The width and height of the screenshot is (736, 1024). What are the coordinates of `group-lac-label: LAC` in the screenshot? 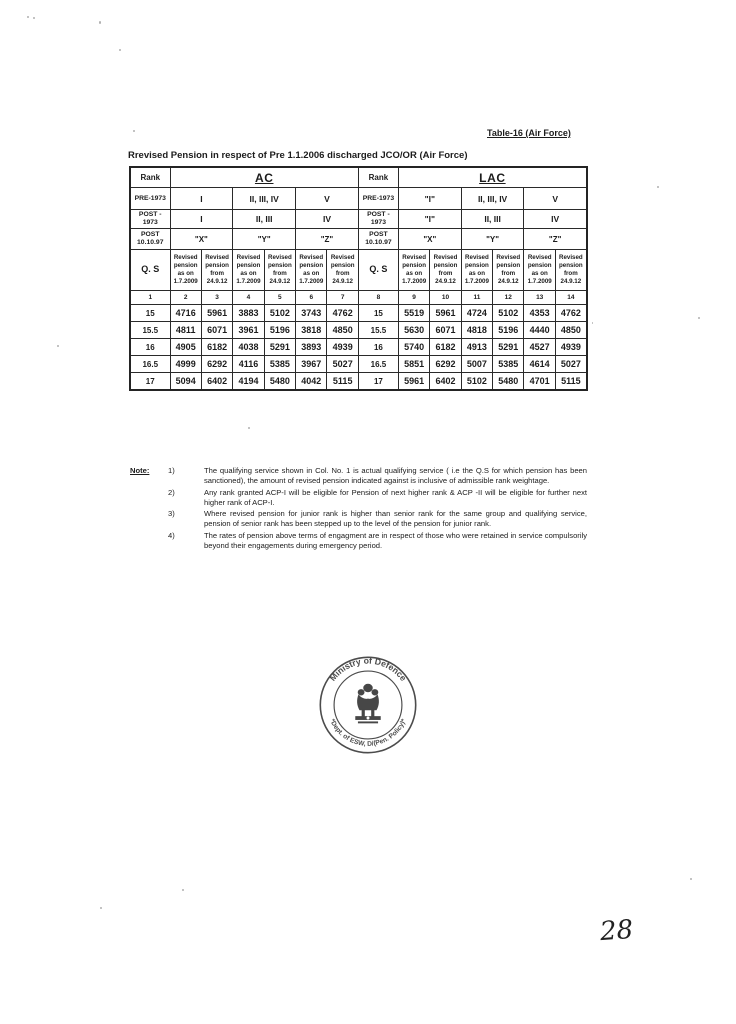 It's located at (492, 177).